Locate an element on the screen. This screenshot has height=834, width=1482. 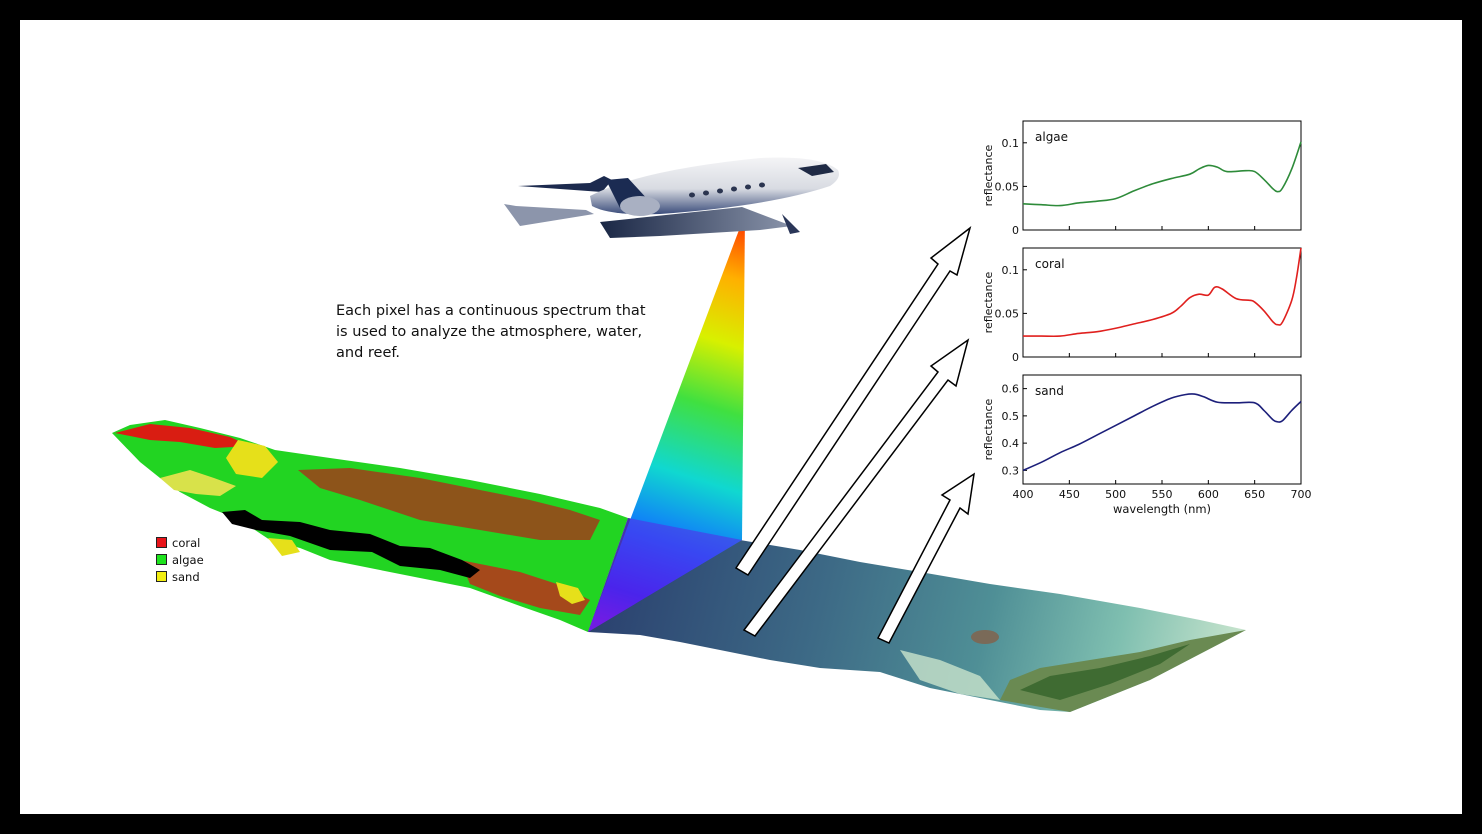
x-tick-label: 500 is located at coordinates (1115, 494).